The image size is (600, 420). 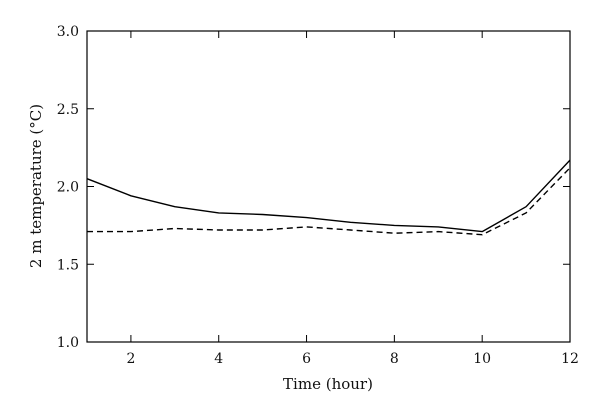 What do you see at coordinates (329, 201) in the screenshot?
I see `series-line-dashed` at bounding box center [329, 201].